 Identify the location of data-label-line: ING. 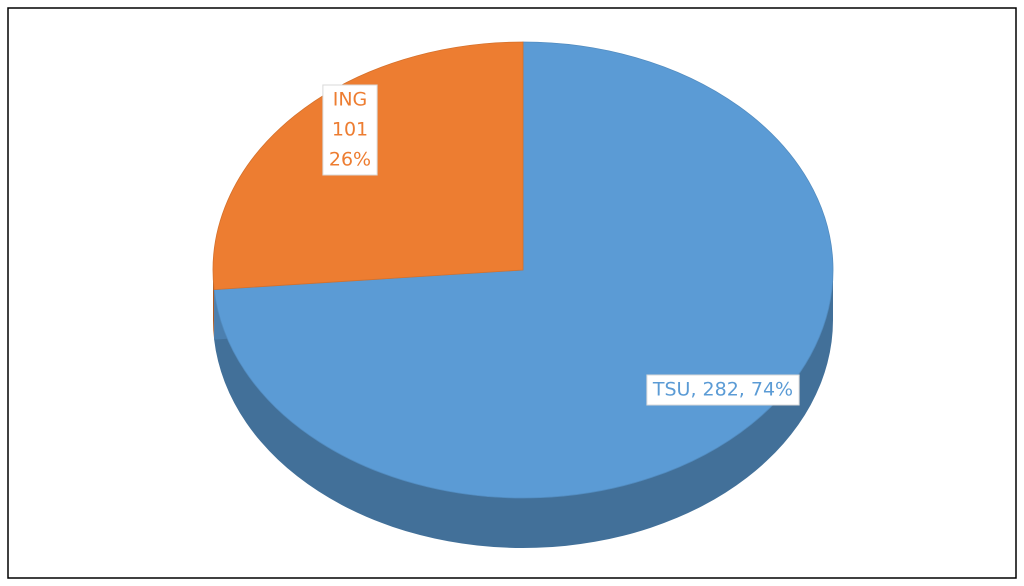
(350, 100).